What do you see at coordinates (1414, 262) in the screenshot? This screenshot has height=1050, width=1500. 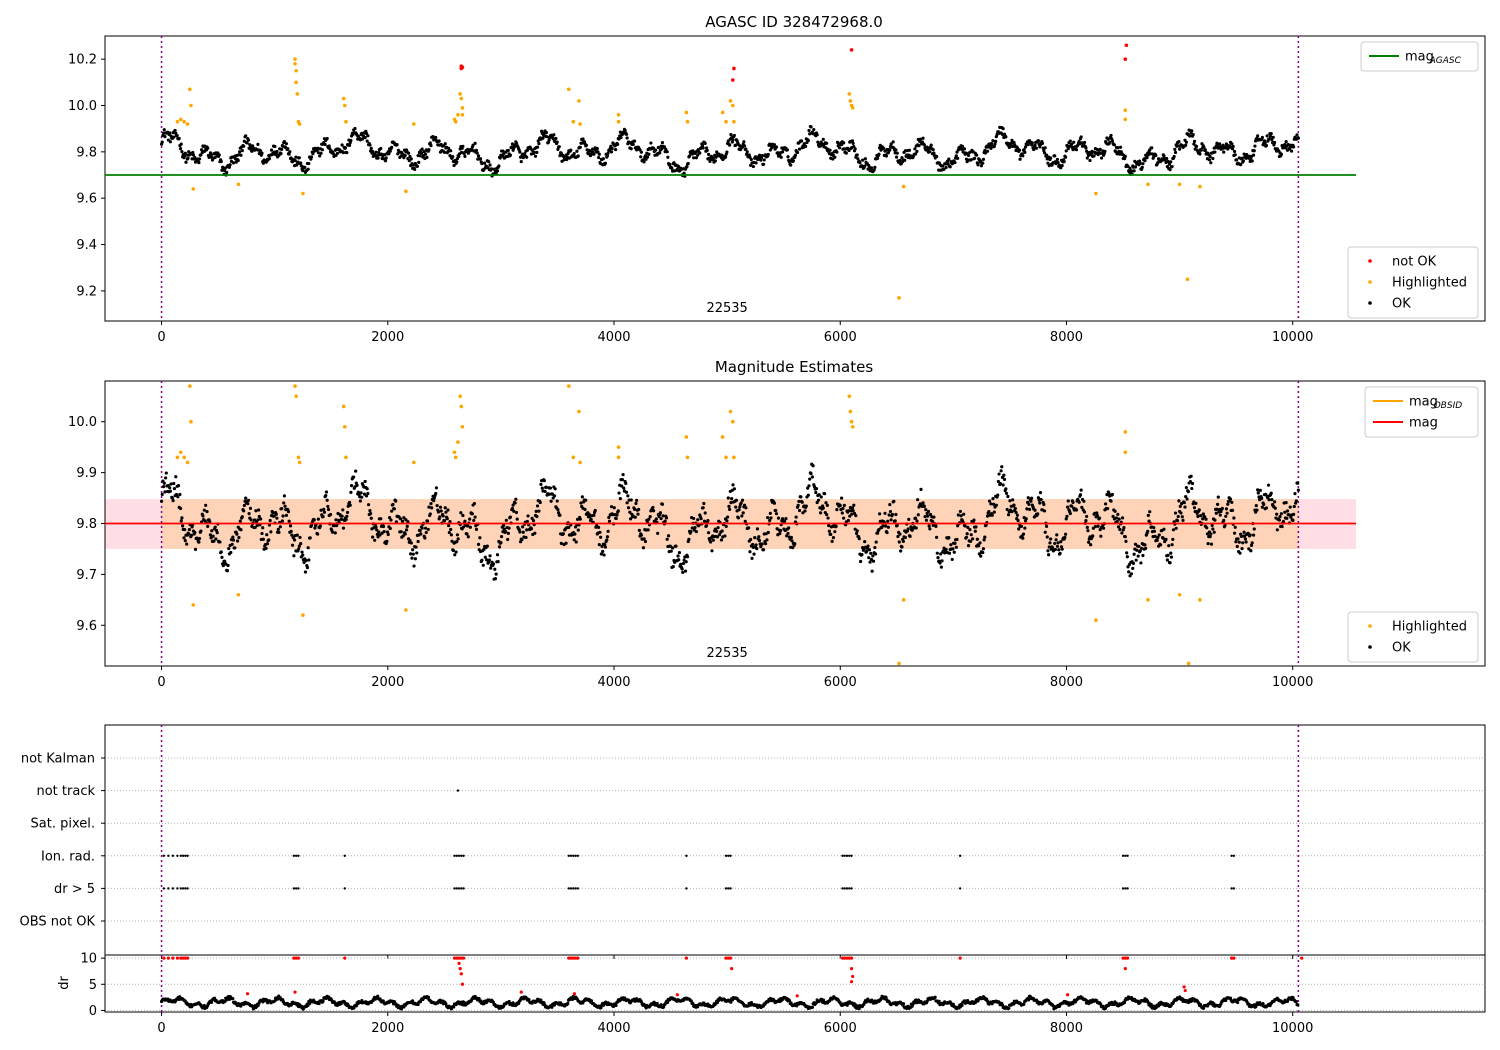 I see `legend-label: not OK` at bounding box center [1414, 262].